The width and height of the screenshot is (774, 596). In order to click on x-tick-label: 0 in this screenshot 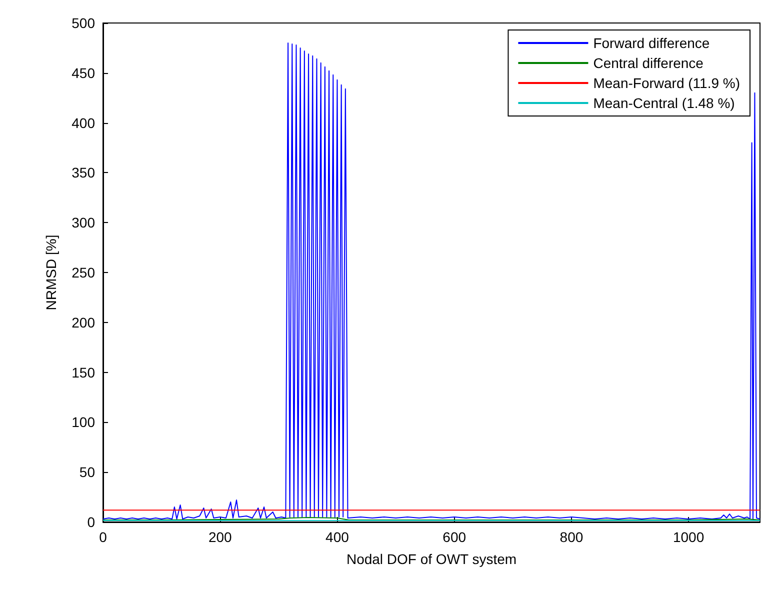, I will do `click(103, 537)`.